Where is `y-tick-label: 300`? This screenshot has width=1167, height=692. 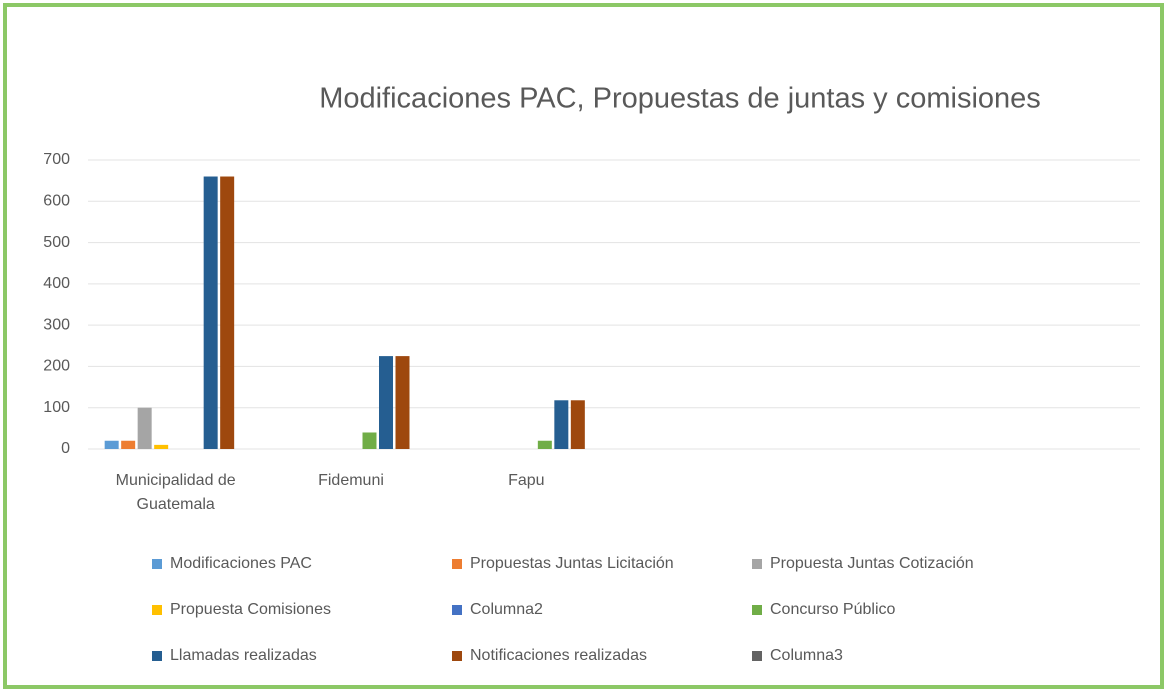 y-tick-label: 300 is located at coordinates (56, 324).